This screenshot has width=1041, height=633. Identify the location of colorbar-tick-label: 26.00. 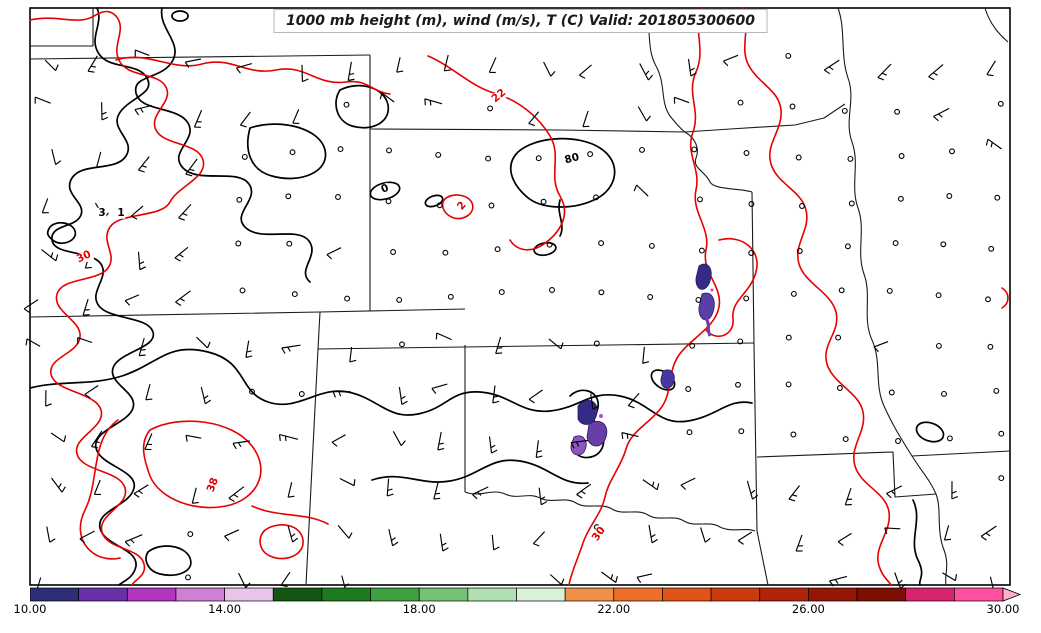
(808, 609).